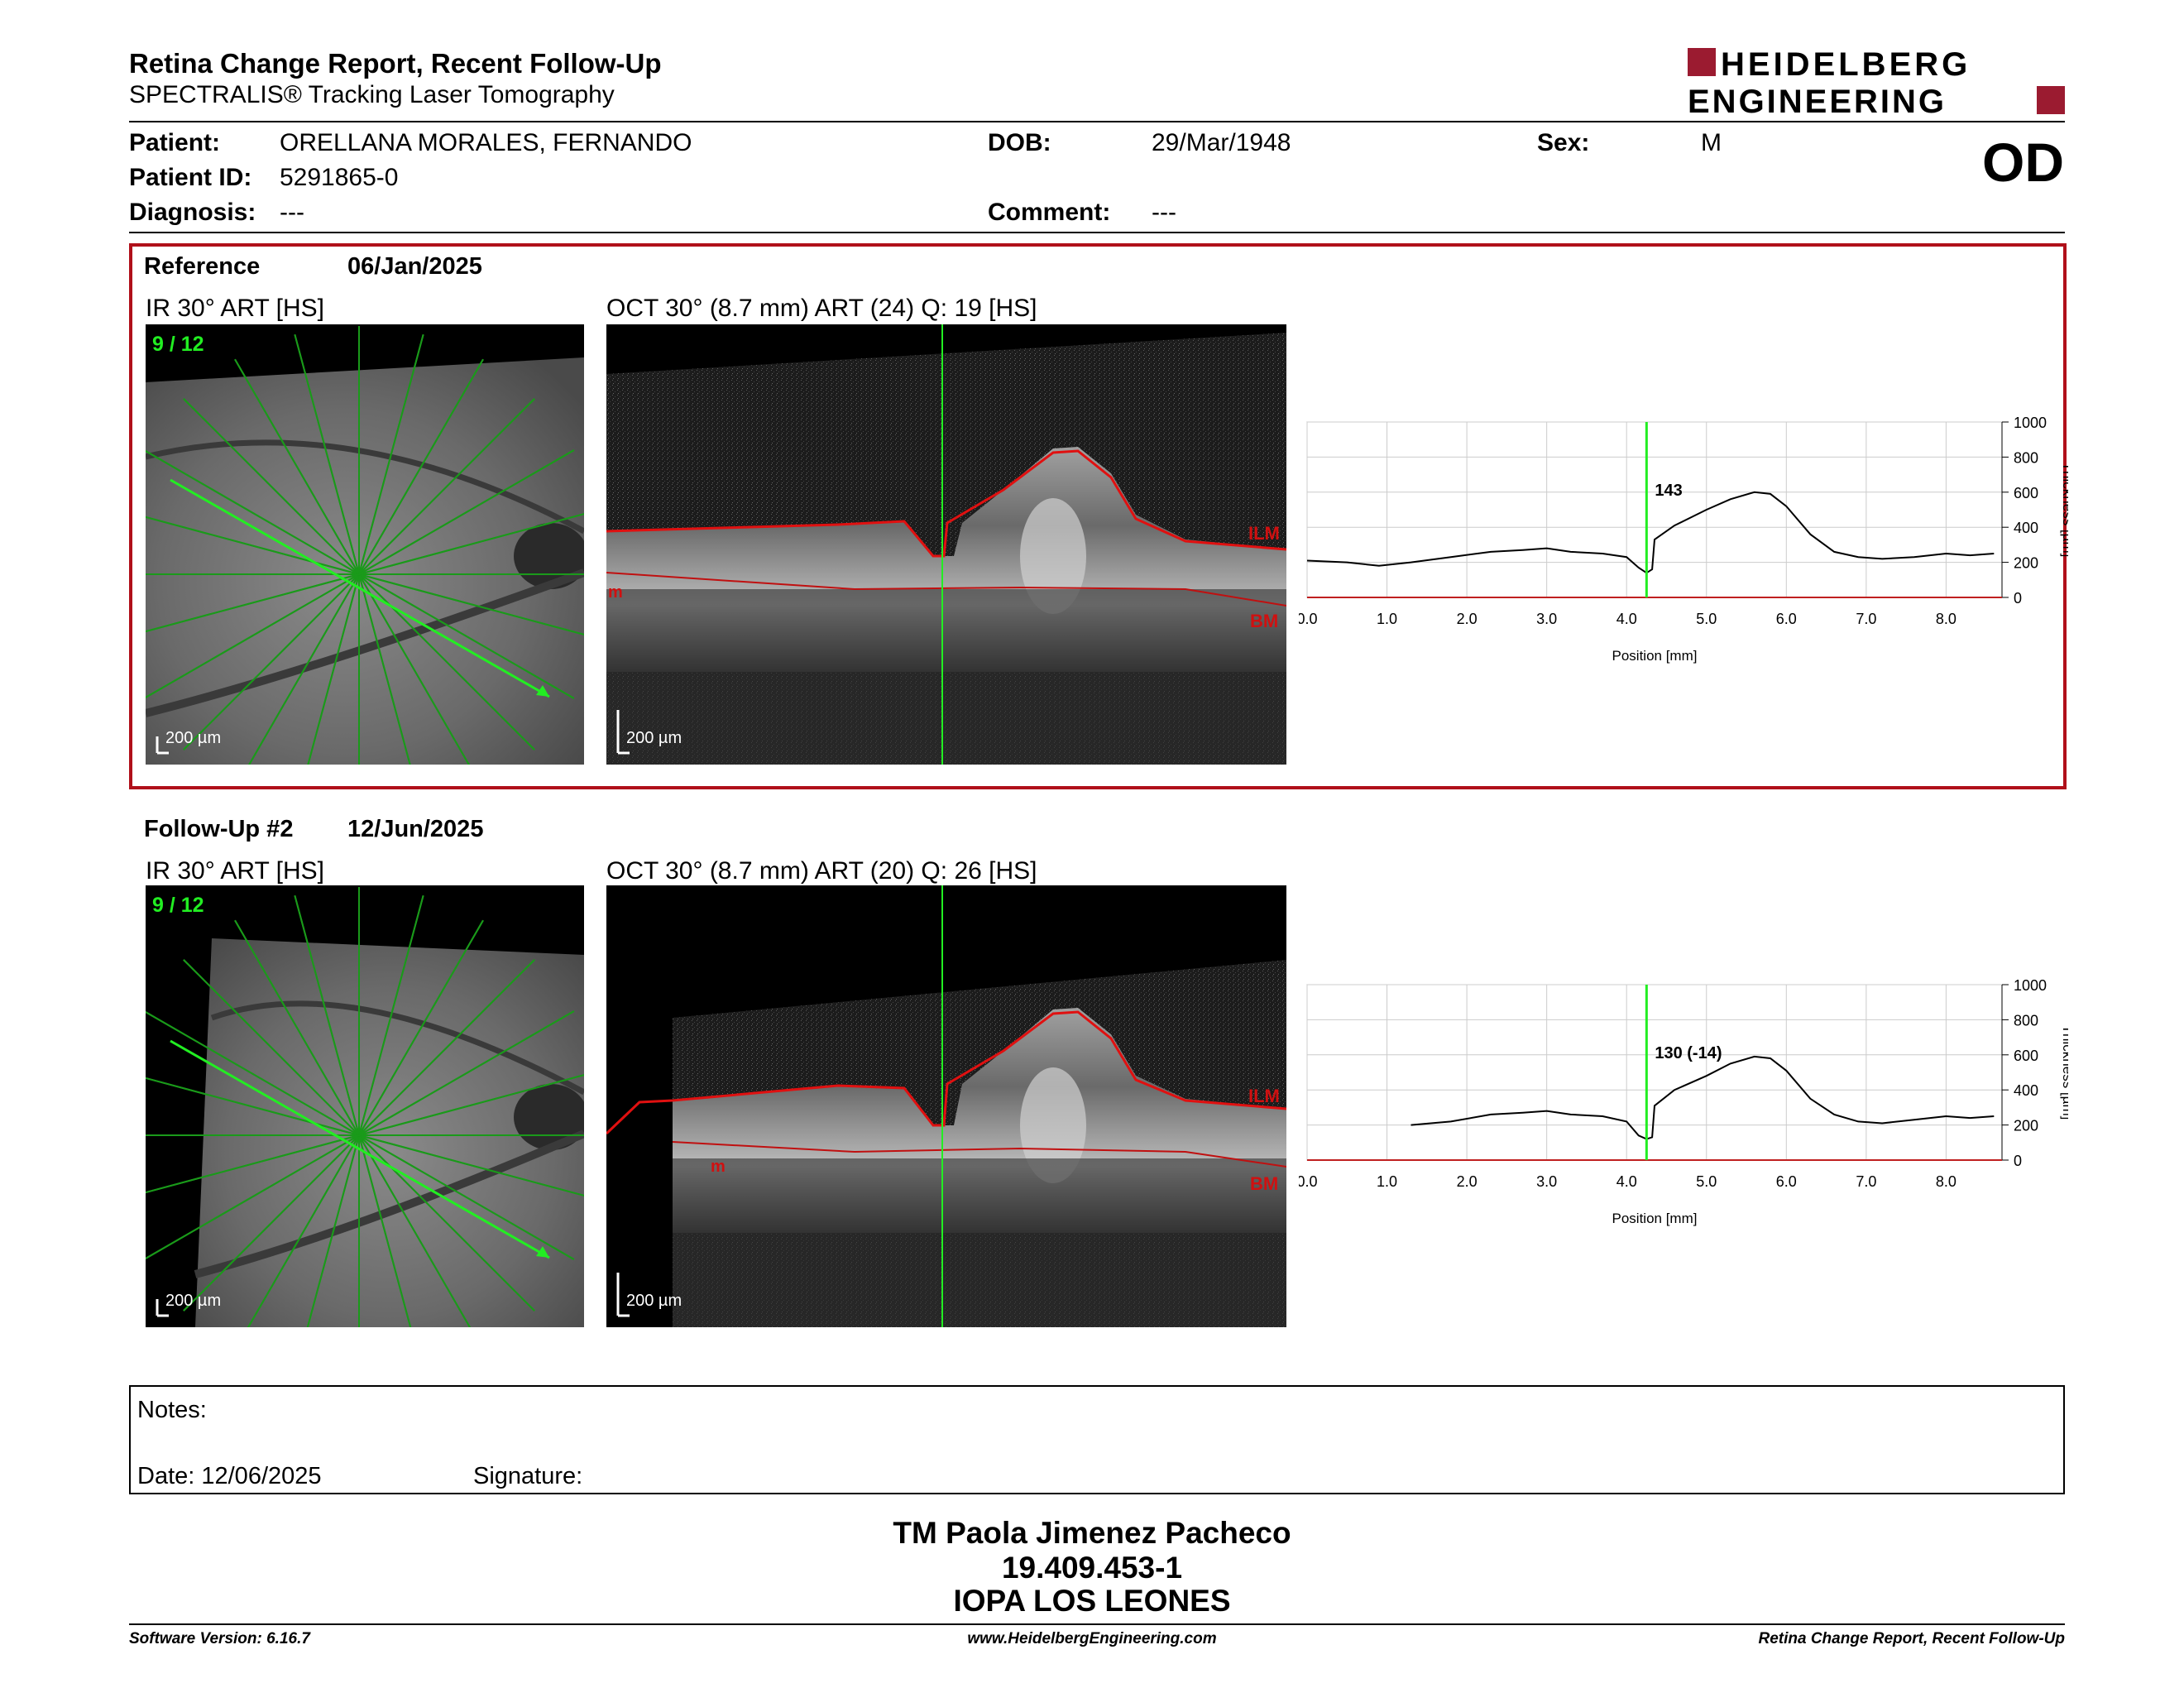  Describe the element at coordinates (1019, 142) in the screenshot. I see `dob-label: DOB:` at that location.